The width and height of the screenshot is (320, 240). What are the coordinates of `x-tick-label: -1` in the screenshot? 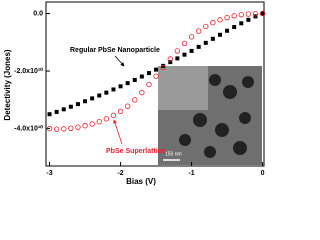 It's located at (191, 173).